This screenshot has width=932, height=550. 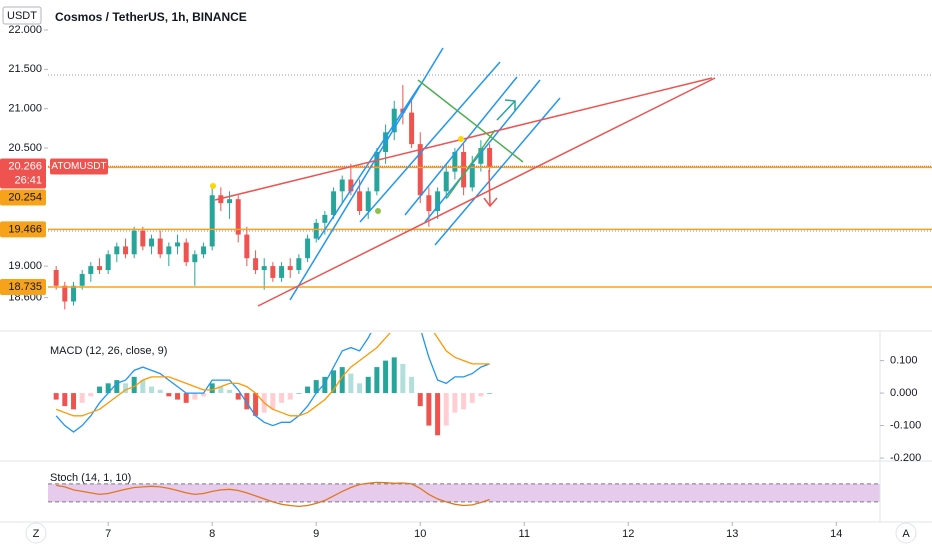 I want to click on y-tick-label: -0.100, so click(x=905, y=425).